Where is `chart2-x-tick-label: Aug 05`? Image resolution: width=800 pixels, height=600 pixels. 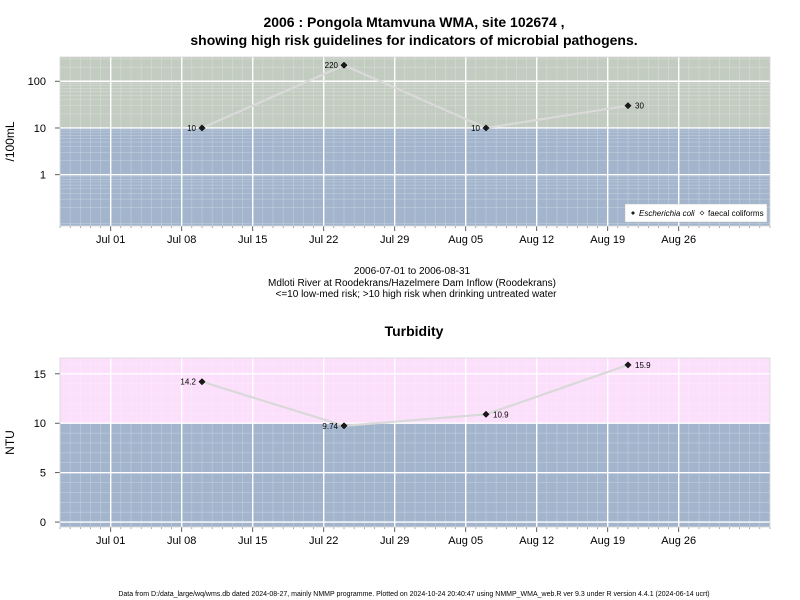 chart2-x-tick-label: Aug 05 is located at coordinates (465, 541).